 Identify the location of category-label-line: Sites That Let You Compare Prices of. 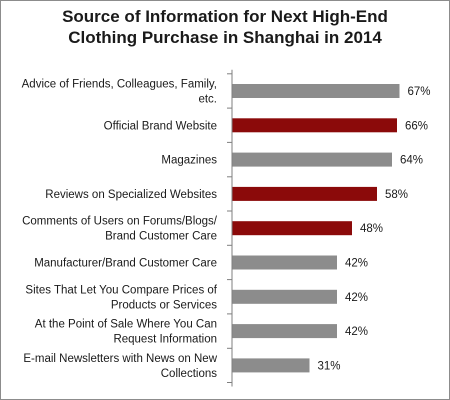
(121, 290).